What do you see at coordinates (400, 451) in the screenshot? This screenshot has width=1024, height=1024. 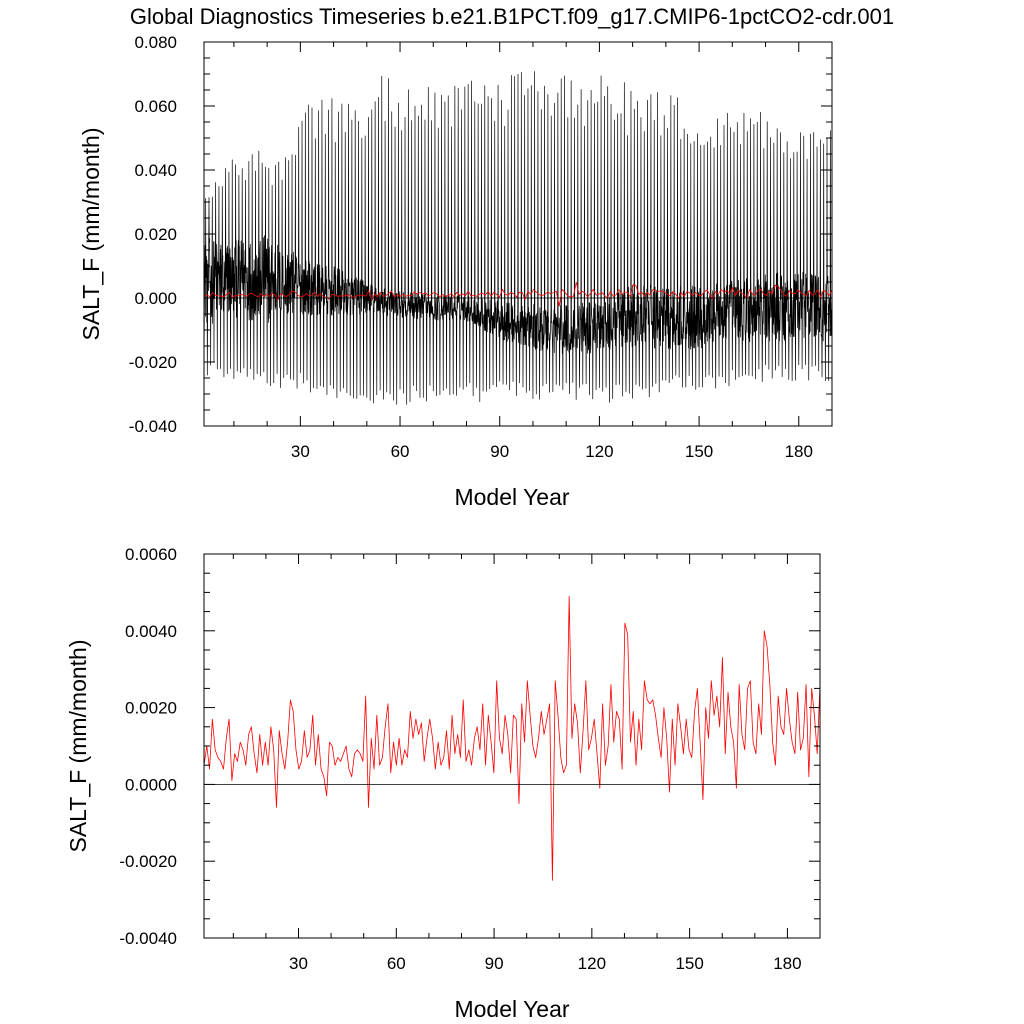 I see `panel-0-xtick-label: 60` at bounding box center [400, 451].